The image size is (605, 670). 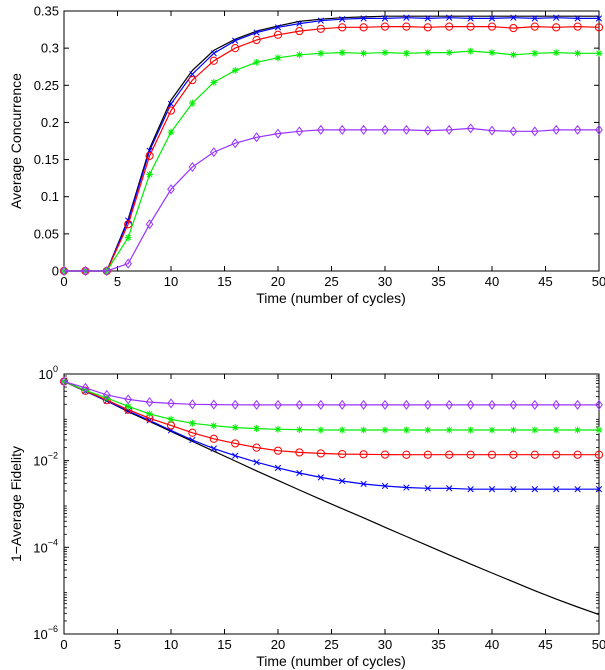 I want to click on x-tick-label: 0, so click(x=63, y=644).